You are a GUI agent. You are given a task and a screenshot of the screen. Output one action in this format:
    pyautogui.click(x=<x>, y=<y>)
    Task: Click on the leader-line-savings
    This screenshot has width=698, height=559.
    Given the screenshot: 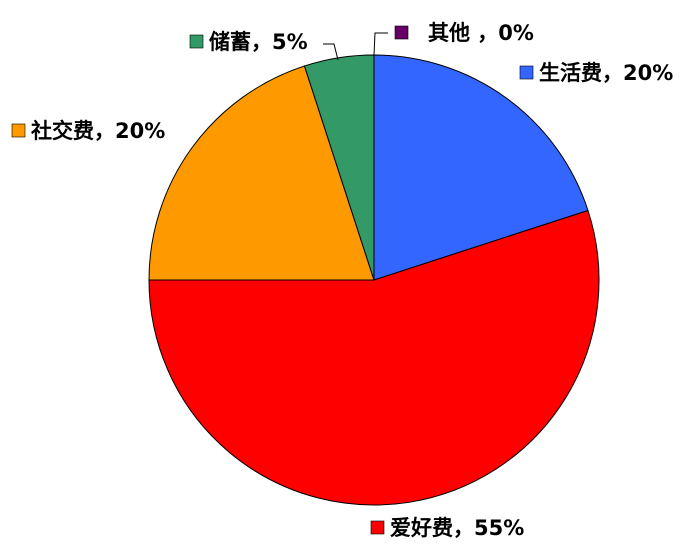 What is the action you would take?
    pyautogui.click(x=331, y=52)
    